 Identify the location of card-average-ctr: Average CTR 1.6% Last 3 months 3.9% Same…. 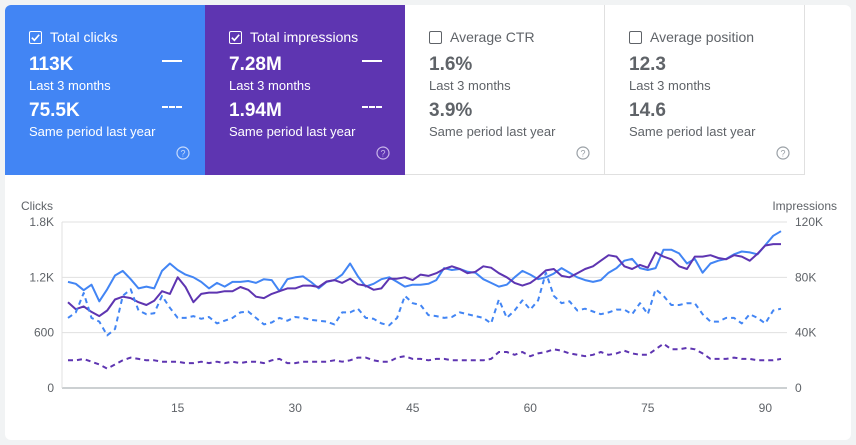
(505, 90).